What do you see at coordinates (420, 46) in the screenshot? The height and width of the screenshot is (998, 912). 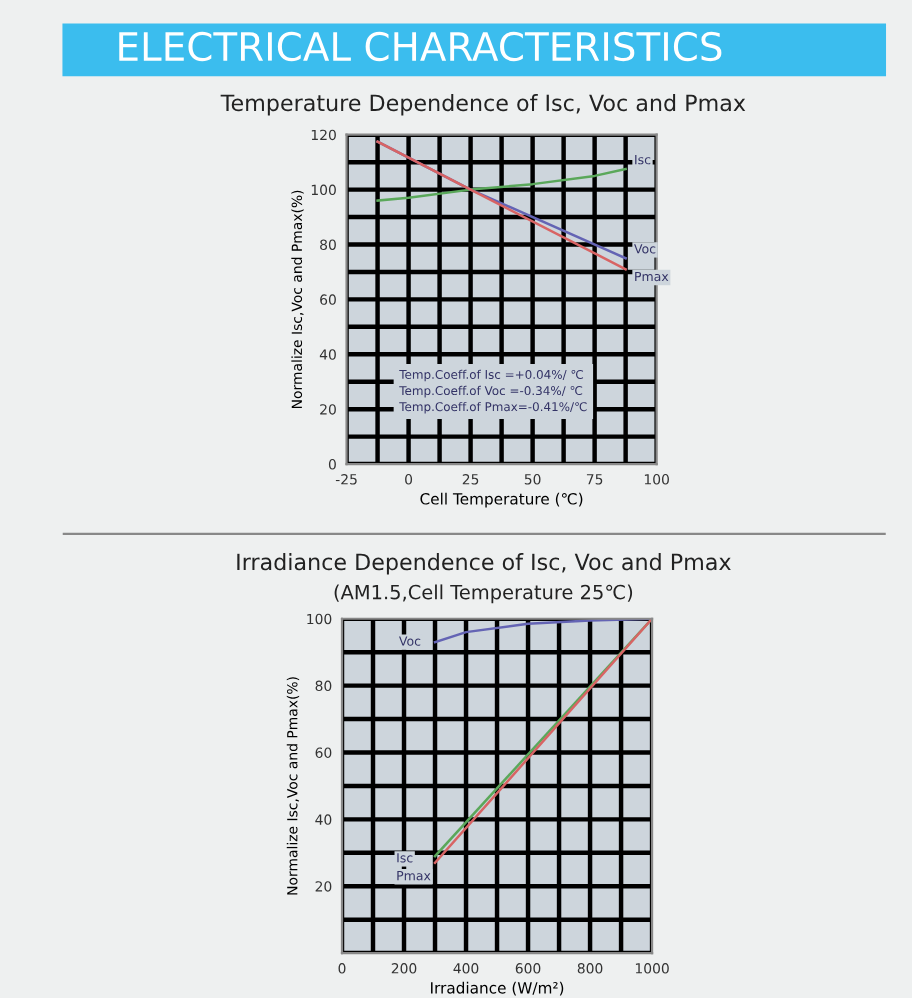 I see `chart-title: ELECTRICAL CHARACTERISTICS` at bounding box center [420, 46].